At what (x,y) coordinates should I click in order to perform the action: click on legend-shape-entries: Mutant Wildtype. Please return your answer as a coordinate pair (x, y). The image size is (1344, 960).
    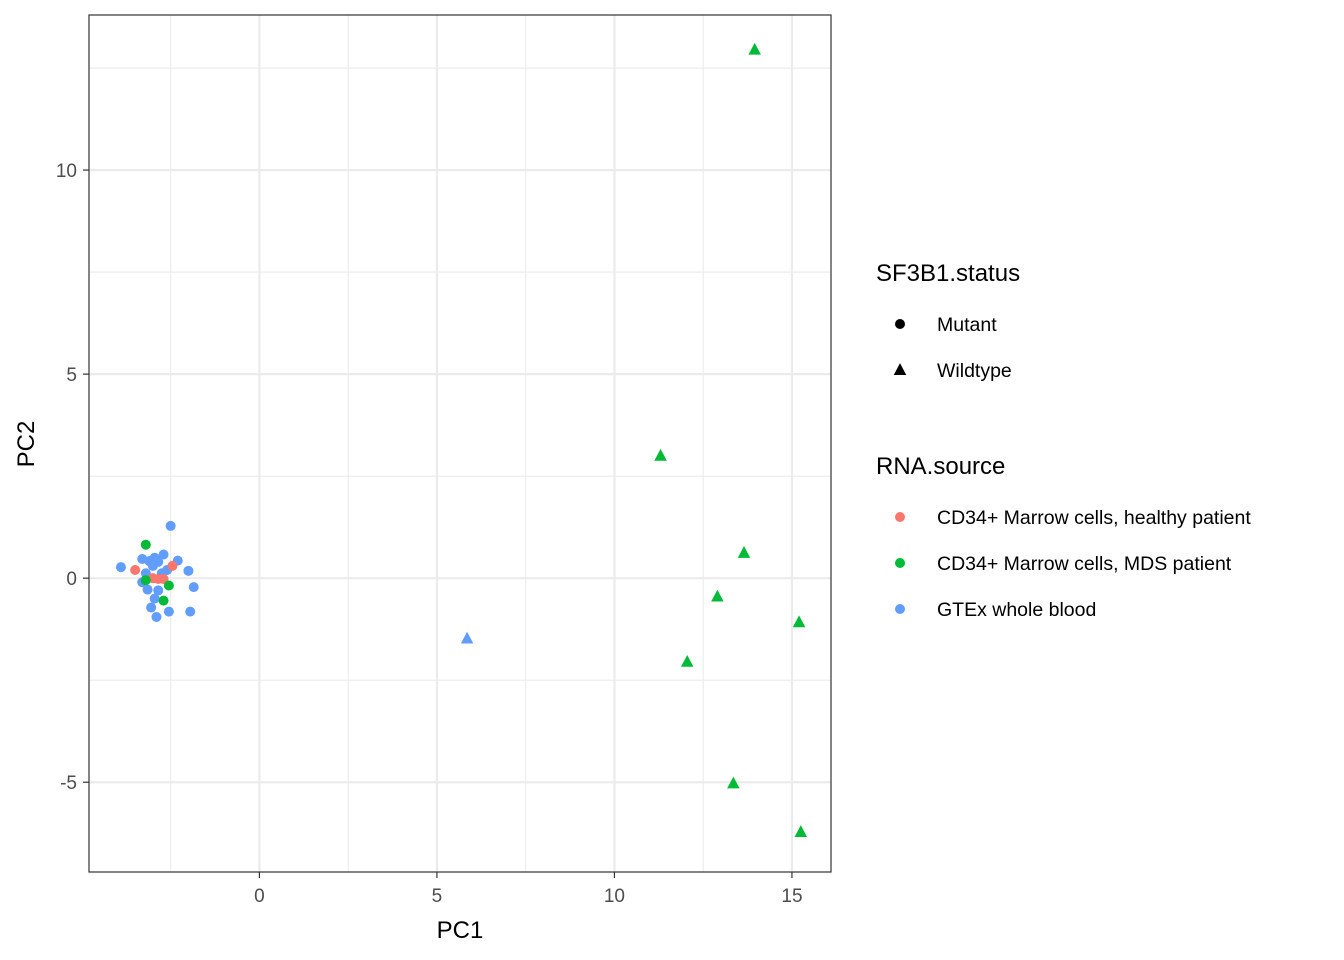
    Looking at the image, I should click on (952, 348).